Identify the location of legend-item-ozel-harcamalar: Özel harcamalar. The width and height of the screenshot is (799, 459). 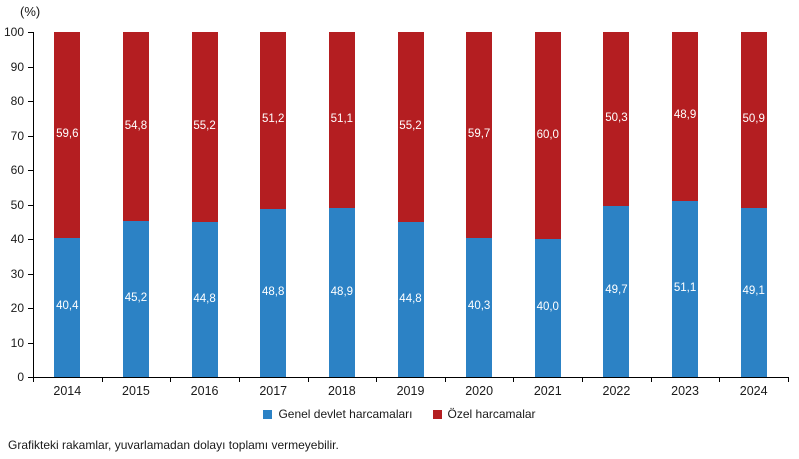
(484, 414).